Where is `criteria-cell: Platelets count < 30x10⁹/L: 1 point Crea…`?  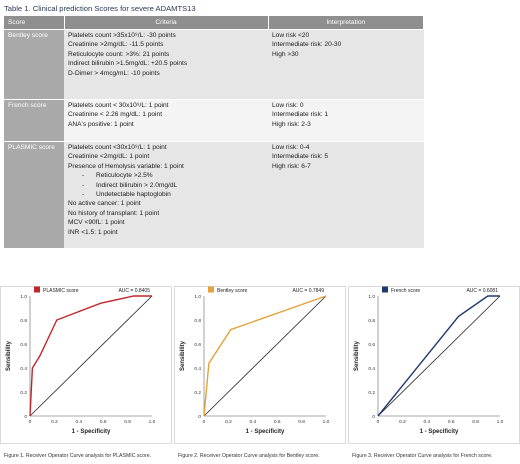 criteria-cell: Platelets count < 30x10⁹/L: 1 point Crea… is located at coordinates (166, 120).